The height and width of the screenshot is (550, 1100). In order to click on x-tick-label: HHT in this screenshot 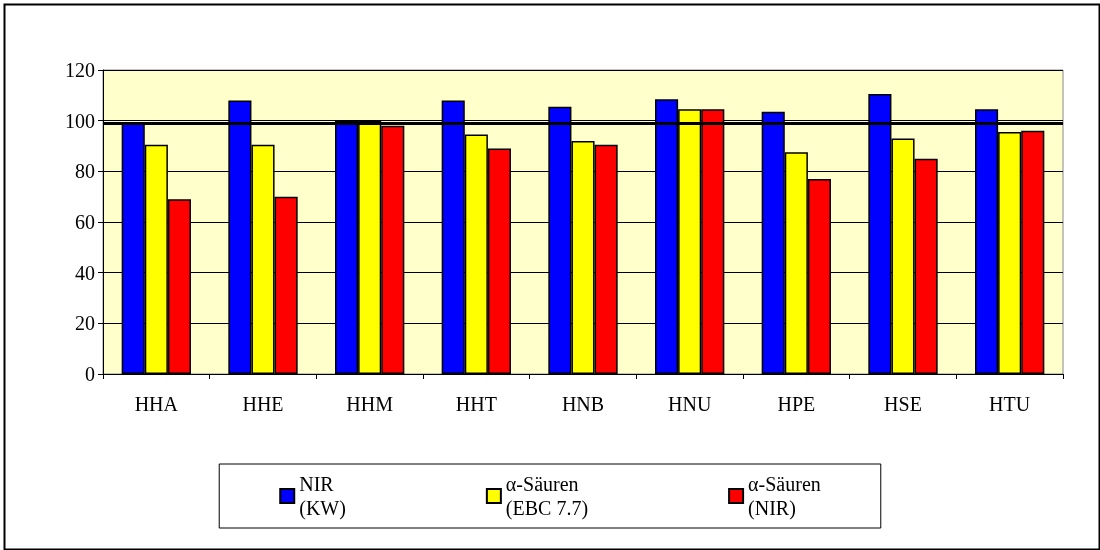, I will do `click(476, 404)`.